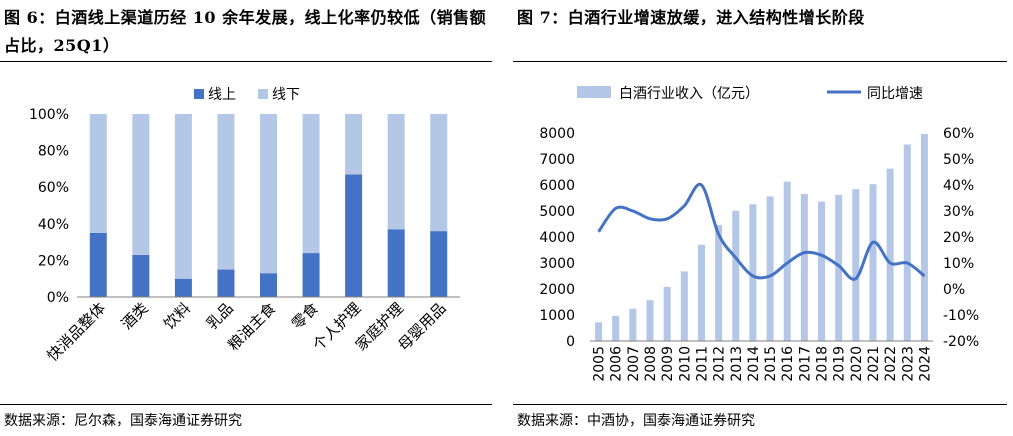 The width and height of the screenshot is (1013, 436). What do you see at coordinates (958, 186) in the screenshot?
I see `y-right-tick-label: 40%` at bounding box center [958, 186].